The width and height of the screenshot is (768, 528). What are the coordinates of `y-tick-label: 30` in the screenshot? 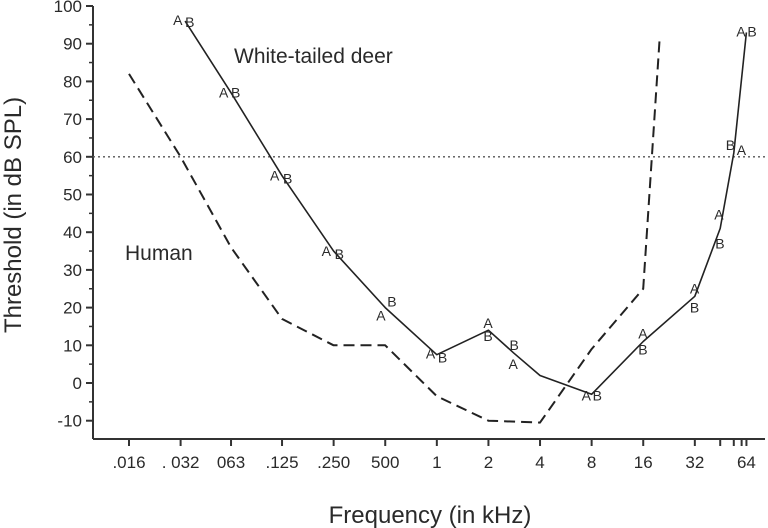 It's located at (72, 270).